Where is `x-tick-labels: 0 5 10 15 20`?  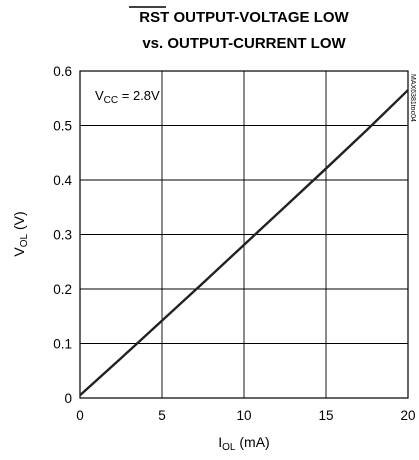 x-tick-labels: 0 5 10 15 20 is located at coordinates (245, 415).